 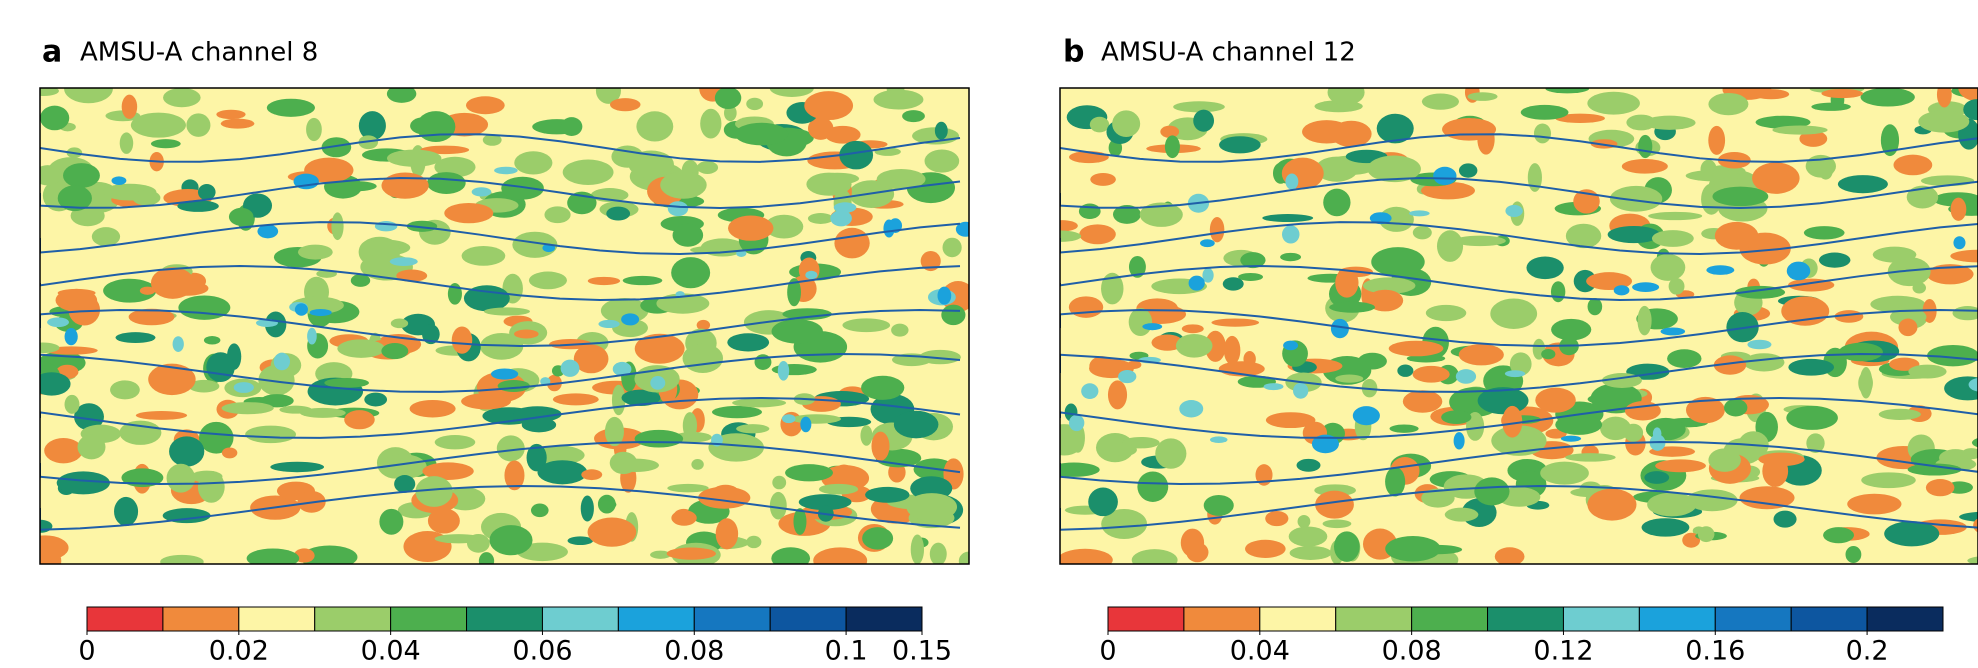 What do you see at coordinates (1073, 52) in the screenshot?
I see `panel-label: b` at bounding box center [1073, 52].